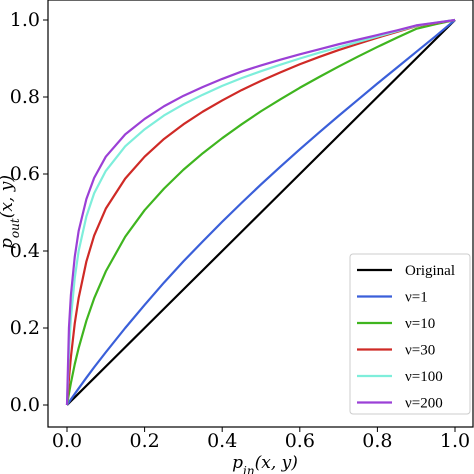  Describe the element at coordinates (237, 463) in the screenshot. I see `x-axis-label-main: p` at that location.